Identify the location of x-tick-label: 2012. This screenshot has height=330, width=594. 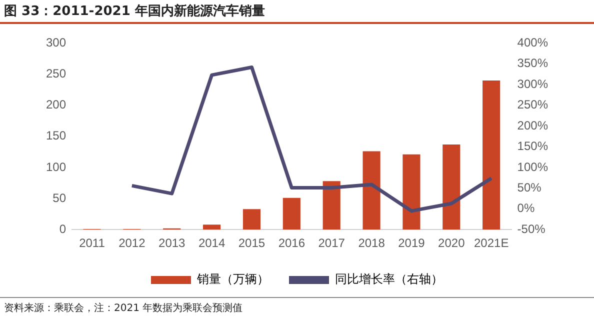
(132, 243).